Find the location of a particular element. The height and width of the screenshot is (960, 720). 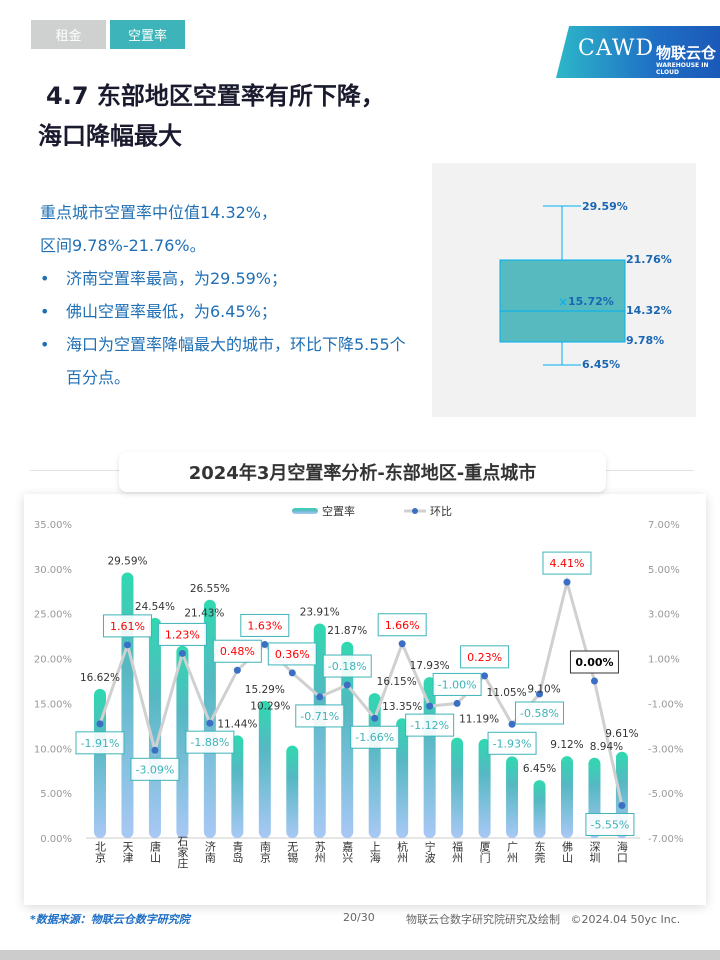

change-label: 1.61% is located at coordinates (127, 626).